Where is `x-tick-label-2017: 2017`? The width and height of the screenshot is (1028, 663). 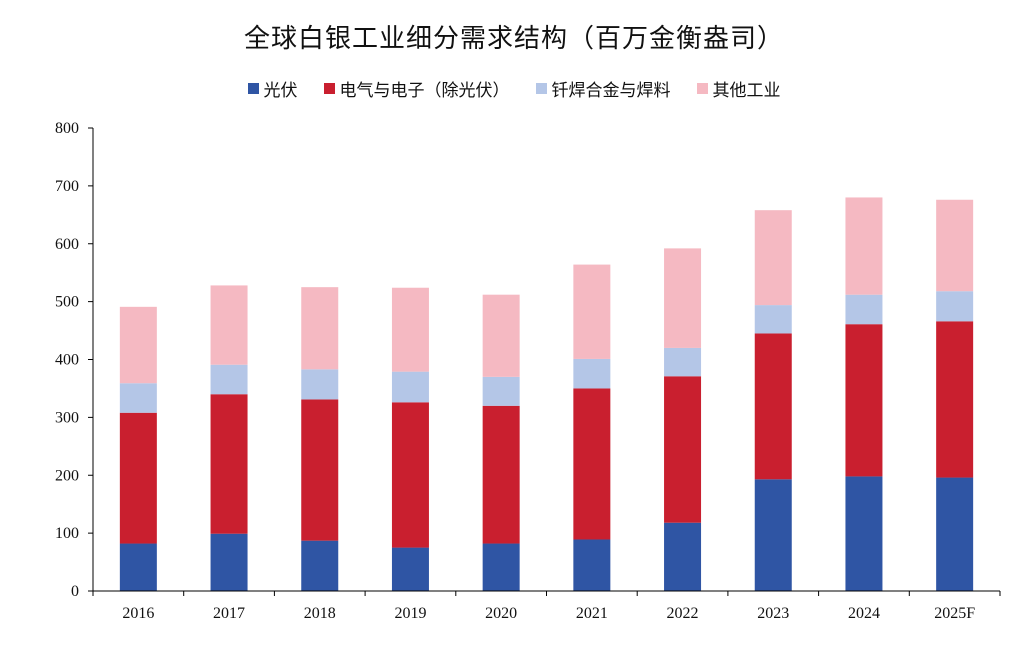 x-tick-label-2017: 2017 is located at coordinates (229, 613).